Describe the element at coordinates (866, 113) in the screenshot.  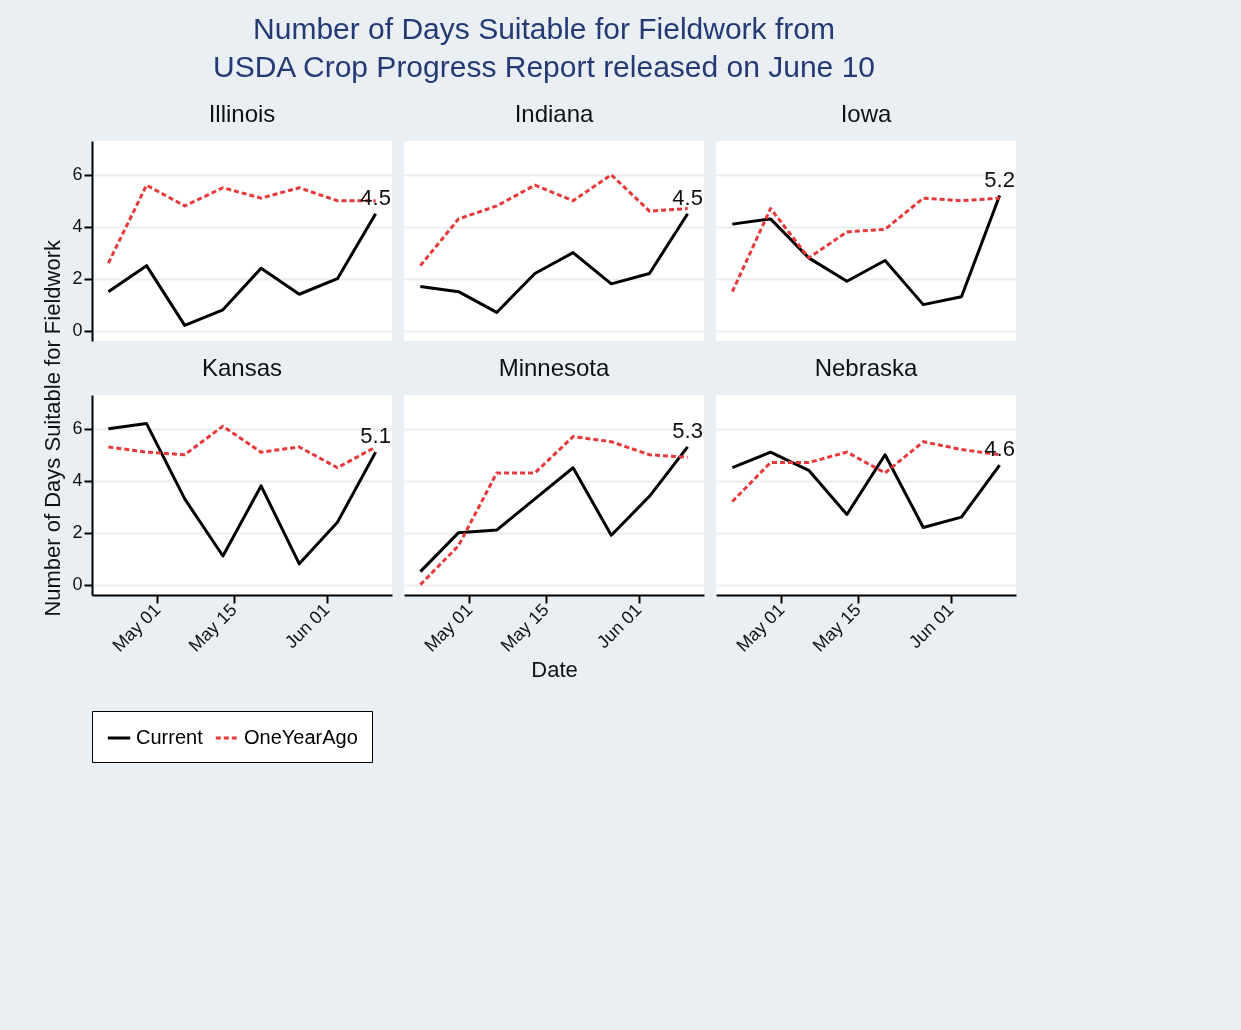
I see `chart-title: Iowa` at that location.